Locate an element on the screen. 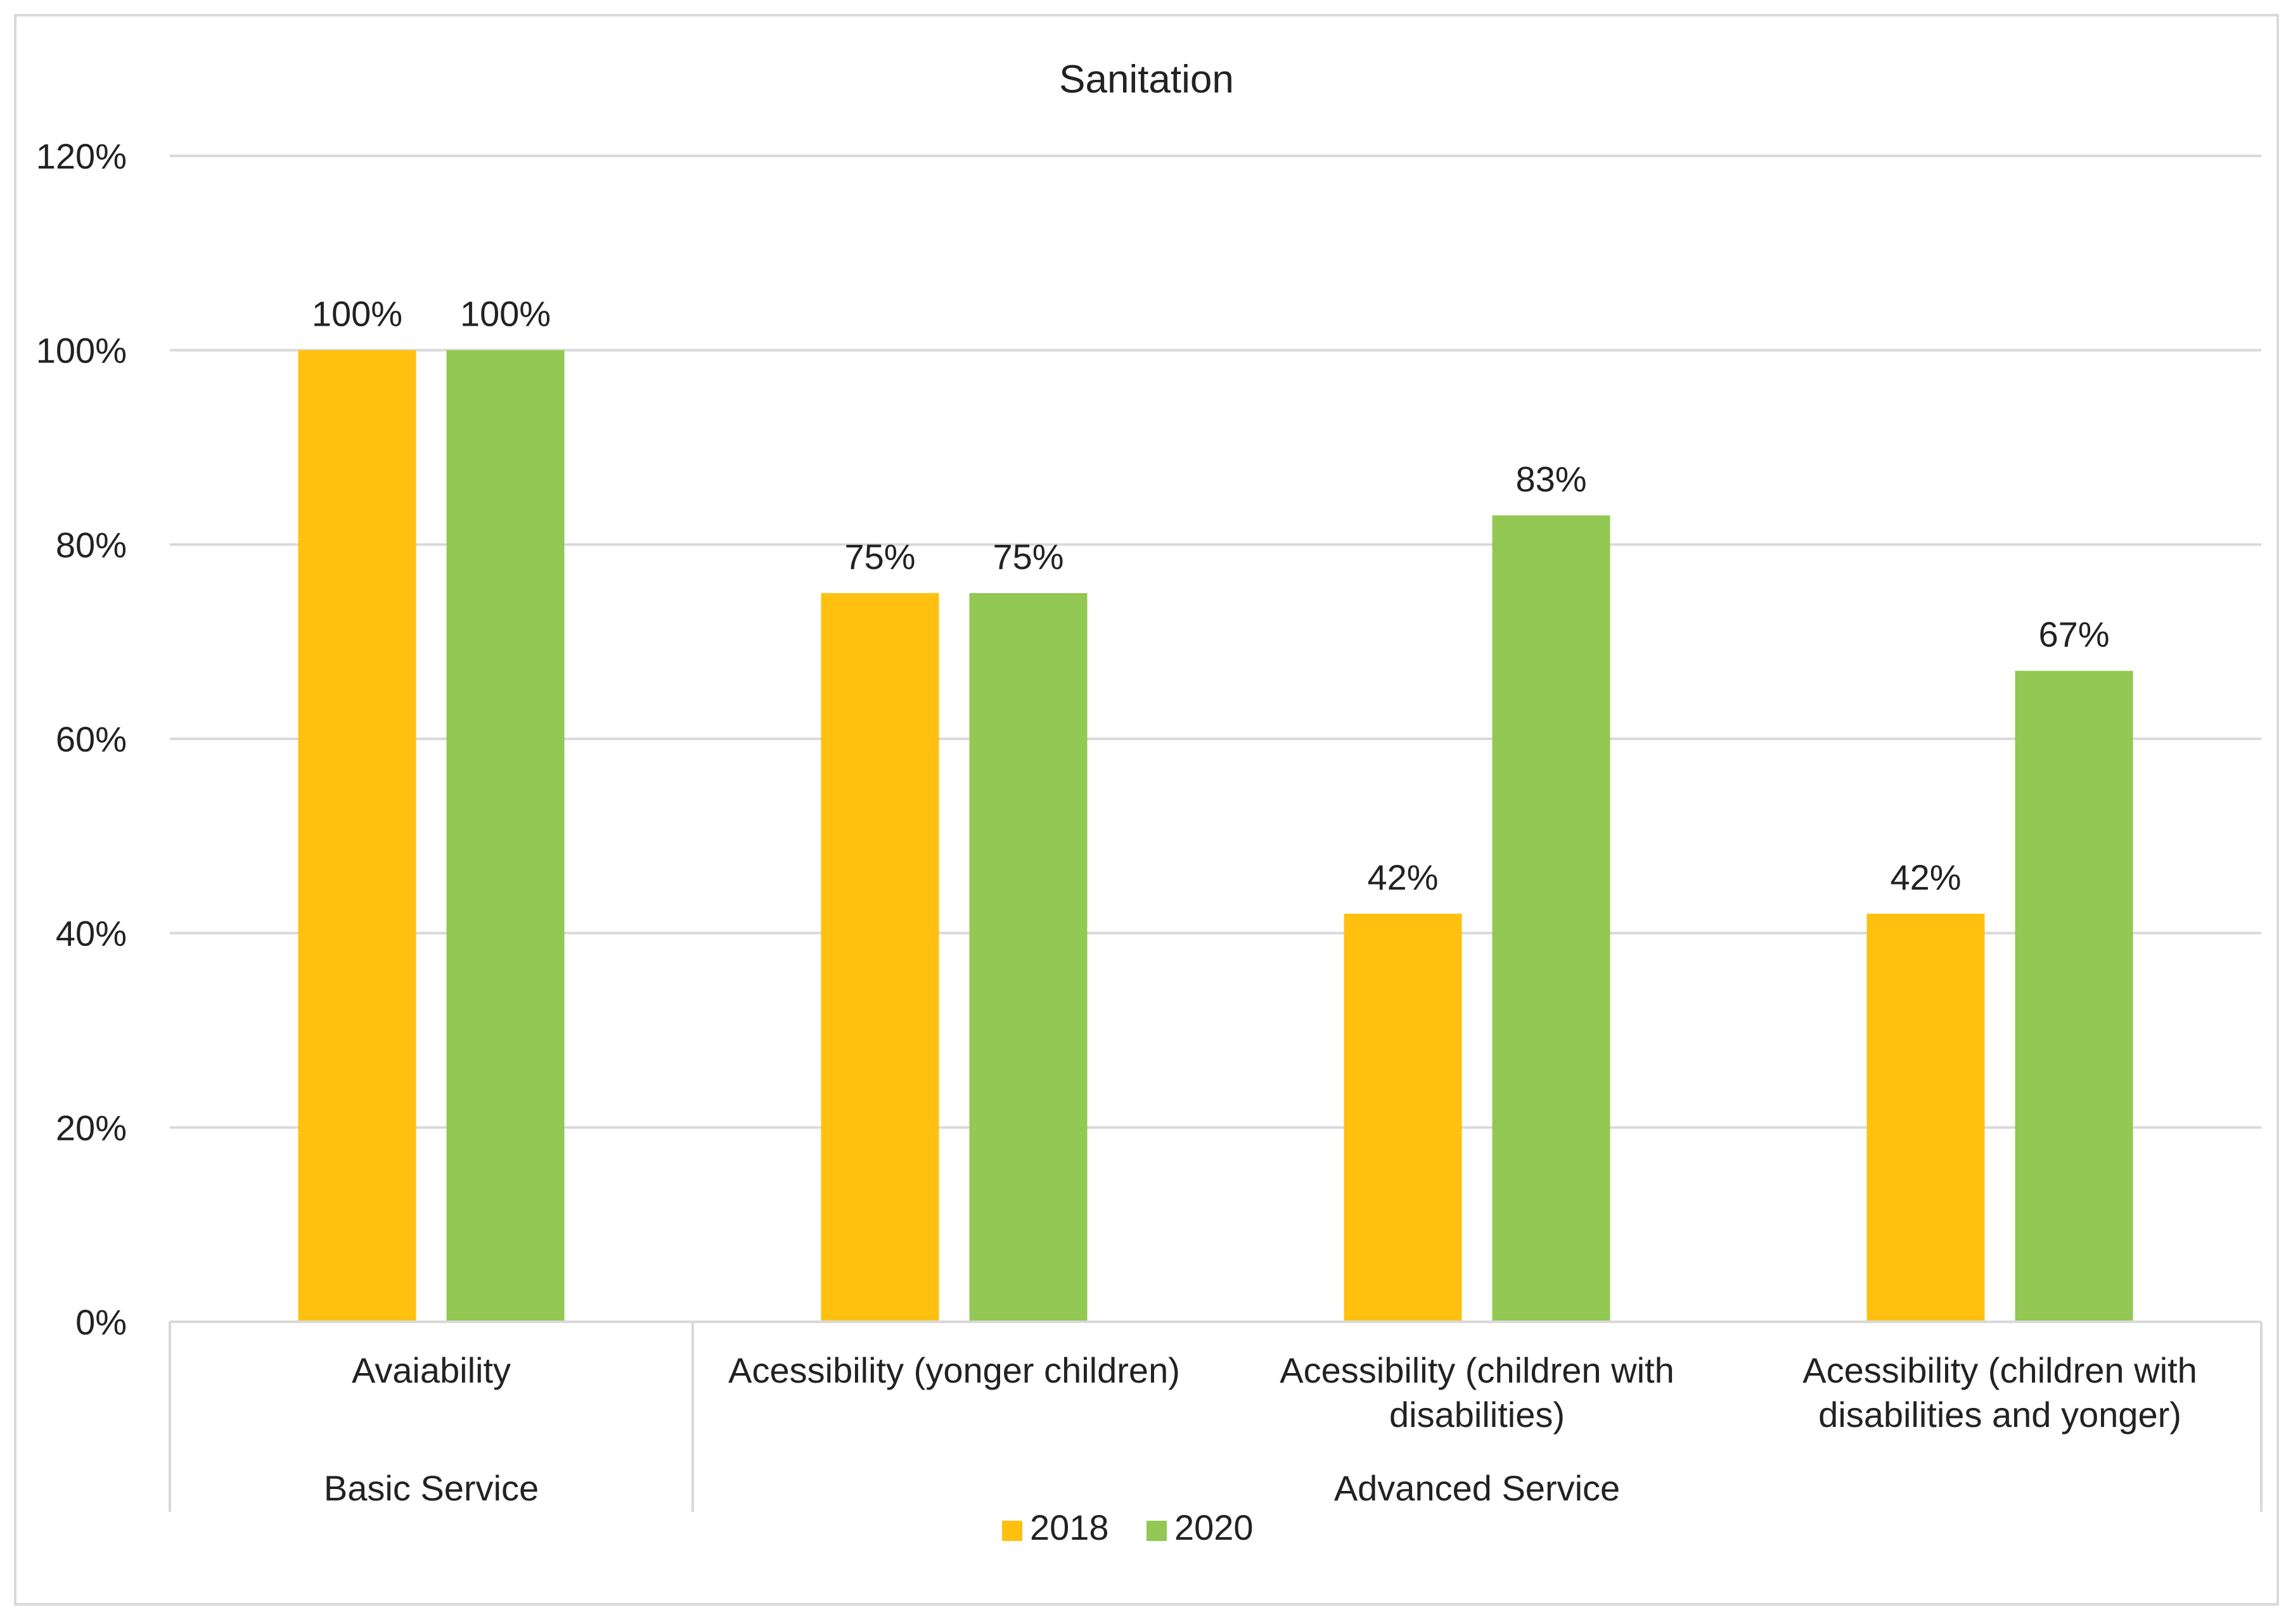  y-tick-label: 120% is located at coordinates (81, 156).